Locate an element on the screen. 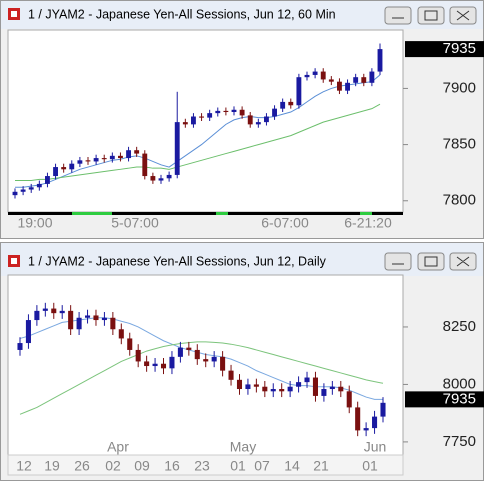 The height and width of the screenshot is (481, 484). month-label: Apr is located at coordinates (118, 447).